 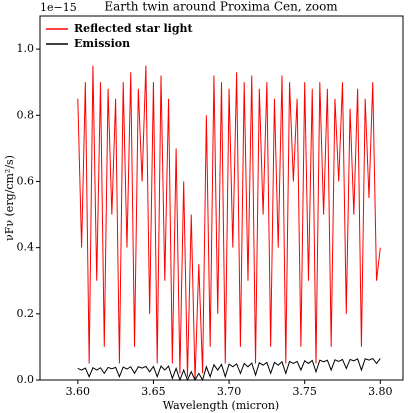 I want to click on y-tick-label: 0.4, so click(x=26, y=247).